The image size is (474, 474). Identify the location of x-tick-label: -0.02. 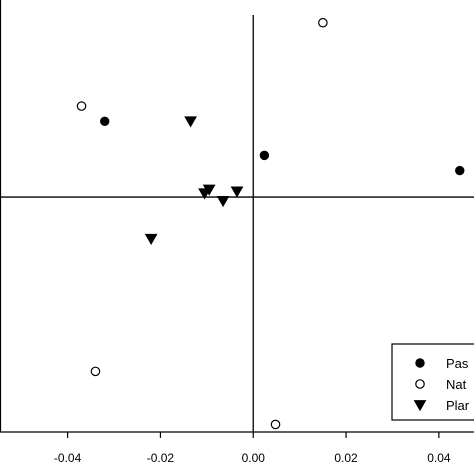
(161, 458).